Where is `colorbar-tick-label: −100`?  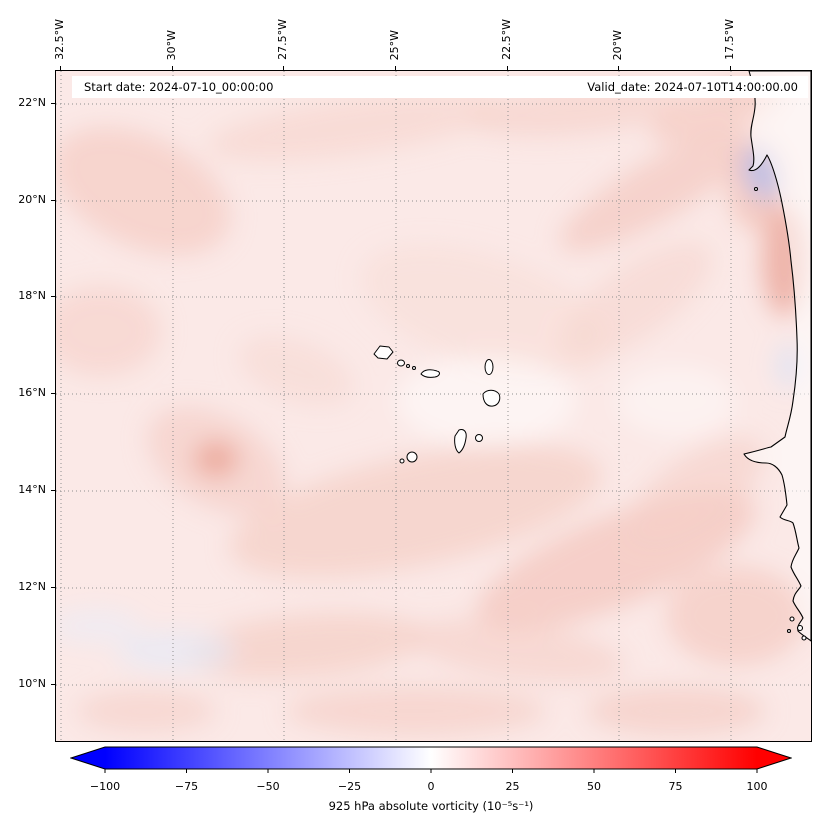 colorbar-tick-label: −100 is located at coordinates (105, 786).